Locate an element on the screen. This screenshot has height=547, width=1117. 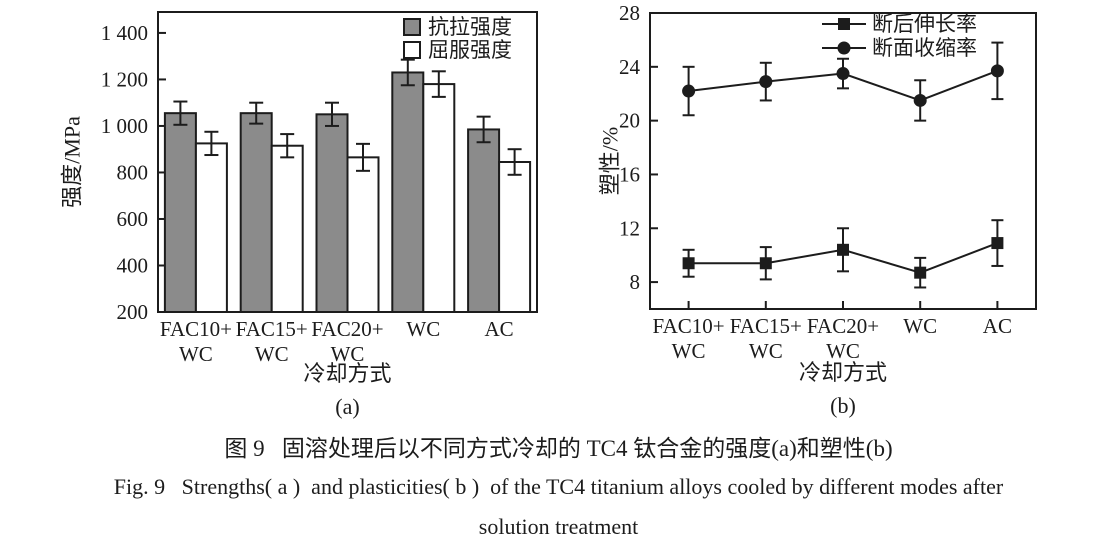
legend-label-yield-strength: 屈服强度 is located at coordinates (470, 50).